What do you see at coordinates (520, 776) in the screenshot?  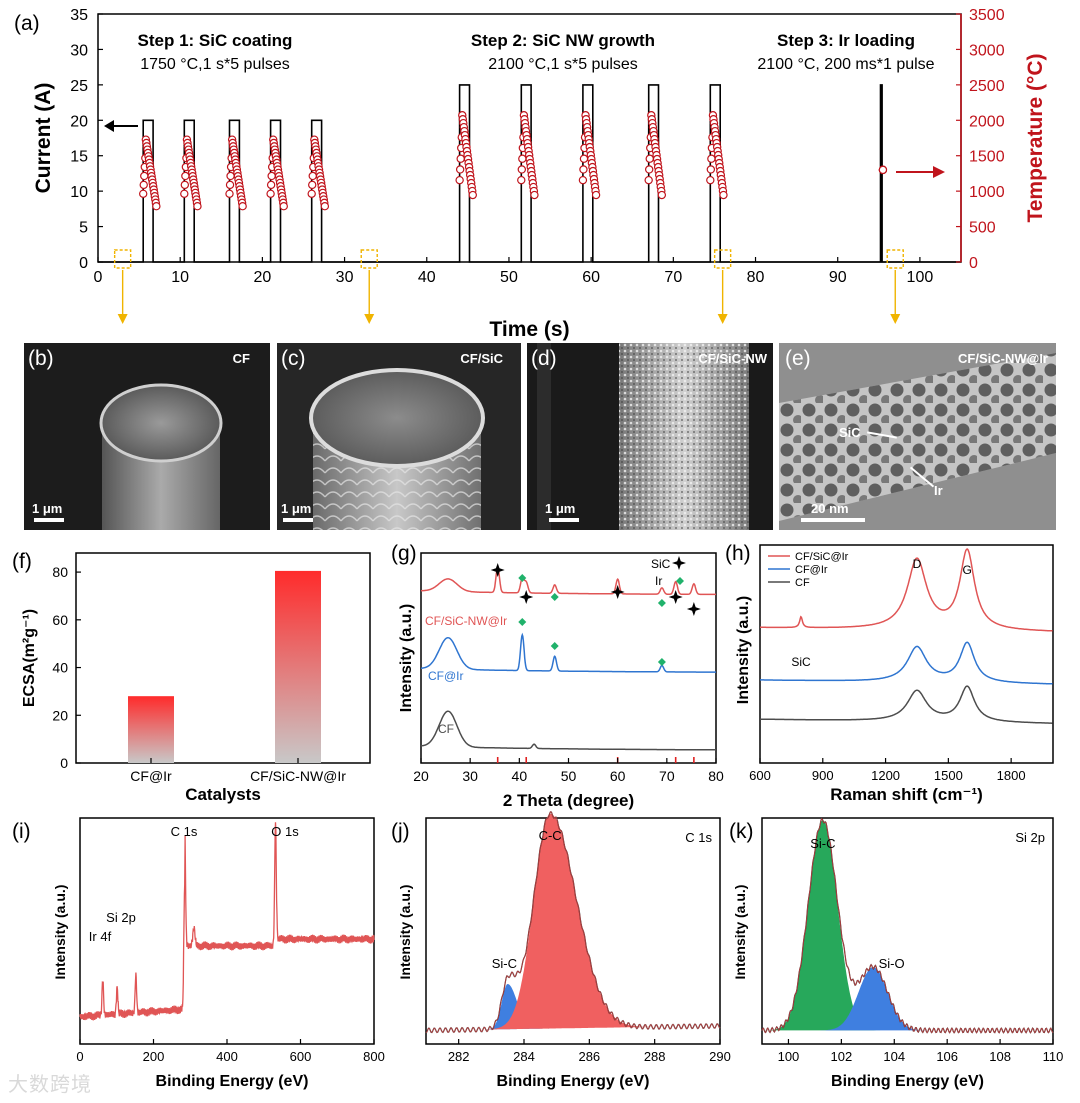 I see `axis-g-x-tick-label: 40` at bounding box center [520, 776].